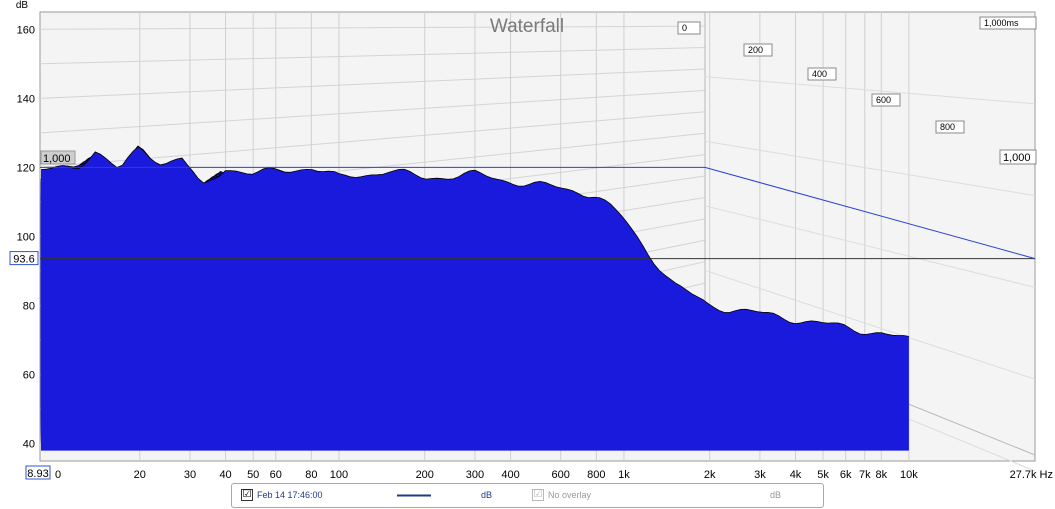  Describe the element at coordinates (311, 475) in the screenshot. I see `x-tick-label: 80` at that location.